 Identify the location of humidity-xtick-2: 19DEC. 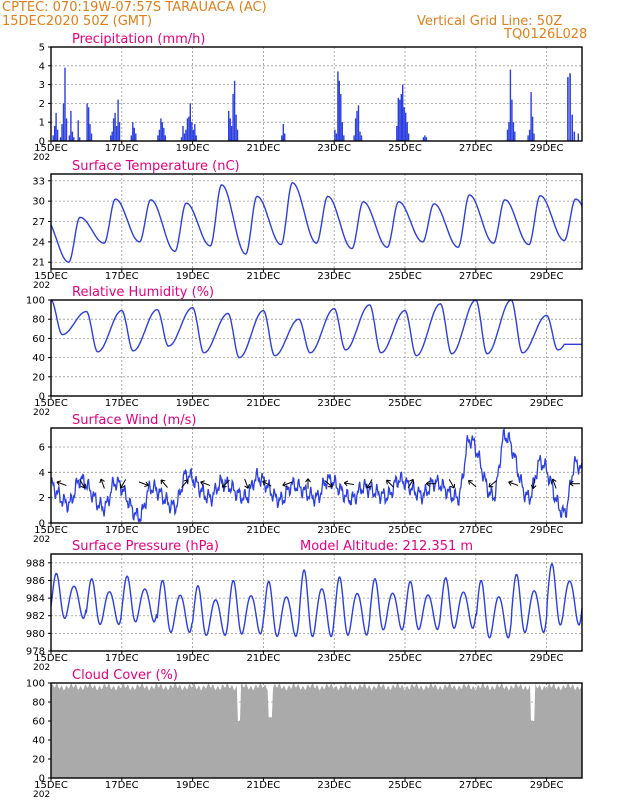
(193, 403).